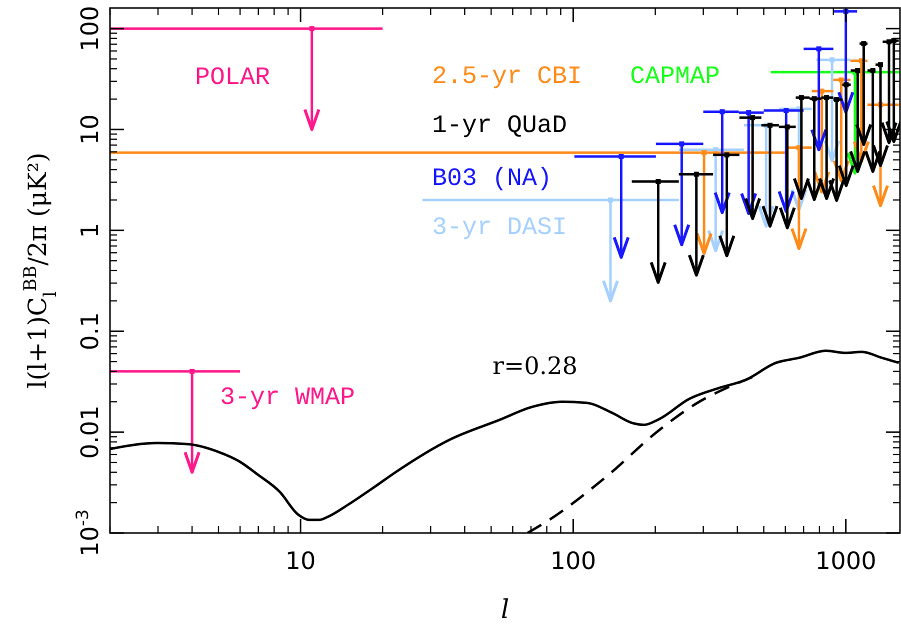 Image resolution: width=901 pixels, height=633 pixels. I want to click on text: B03 (NA), so click(492, 178).